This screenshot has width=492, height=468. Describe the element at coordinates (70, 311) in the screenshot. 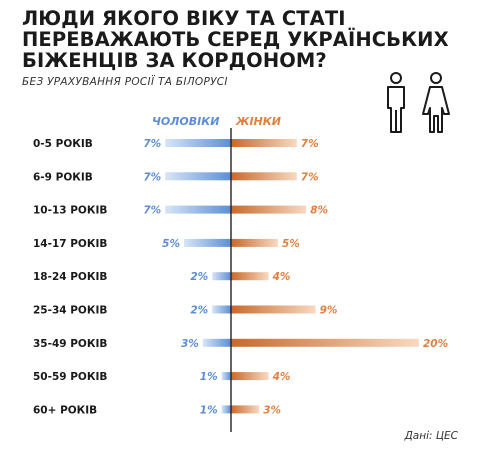

I see `category-label: 25-34 РОКІВ` at that location.